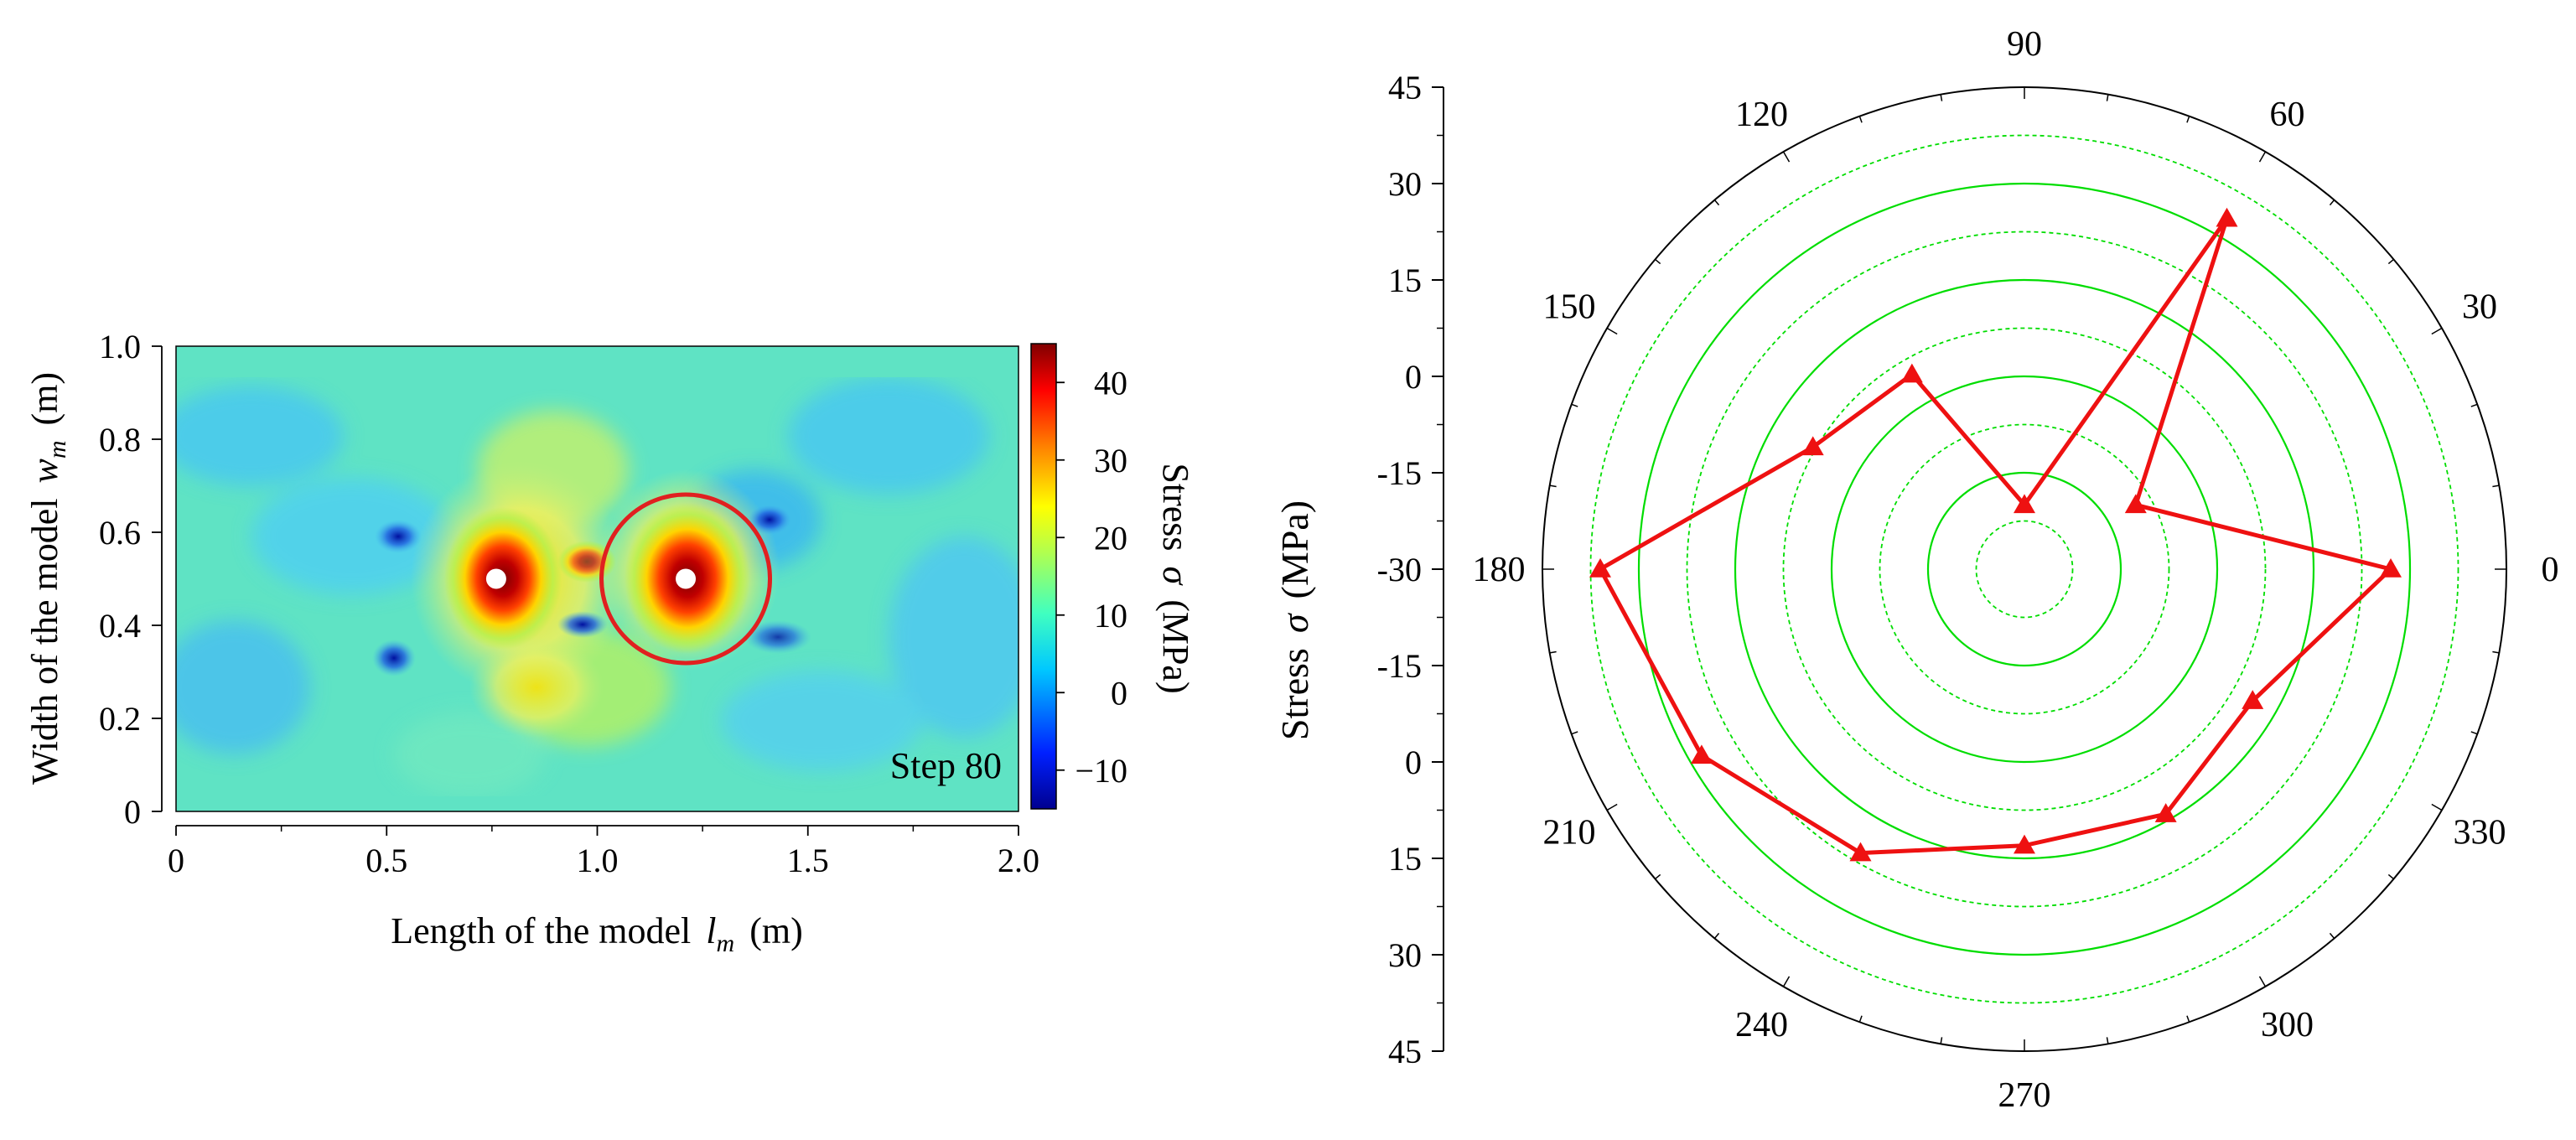 The image size is (2576, 1140). I want to click on radial-tick-label: 45, so click(1405, 87).